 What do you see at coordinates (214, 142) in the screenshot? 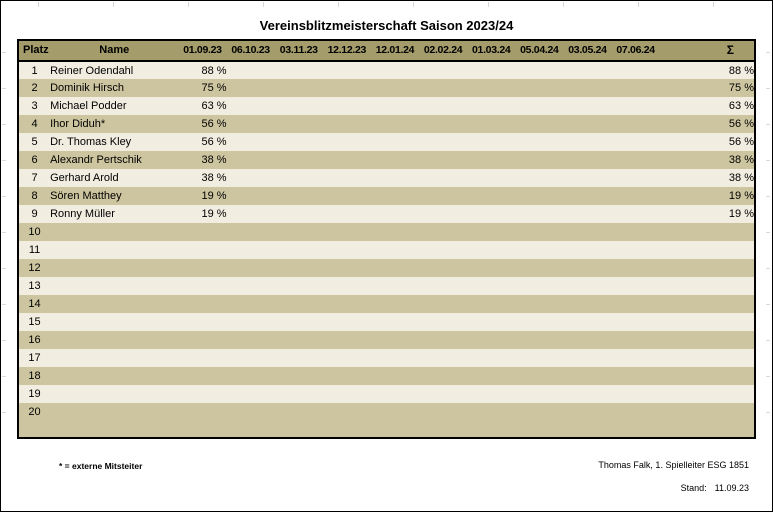
I see `round-cell: 56 %` at bounding box center [214, 142].